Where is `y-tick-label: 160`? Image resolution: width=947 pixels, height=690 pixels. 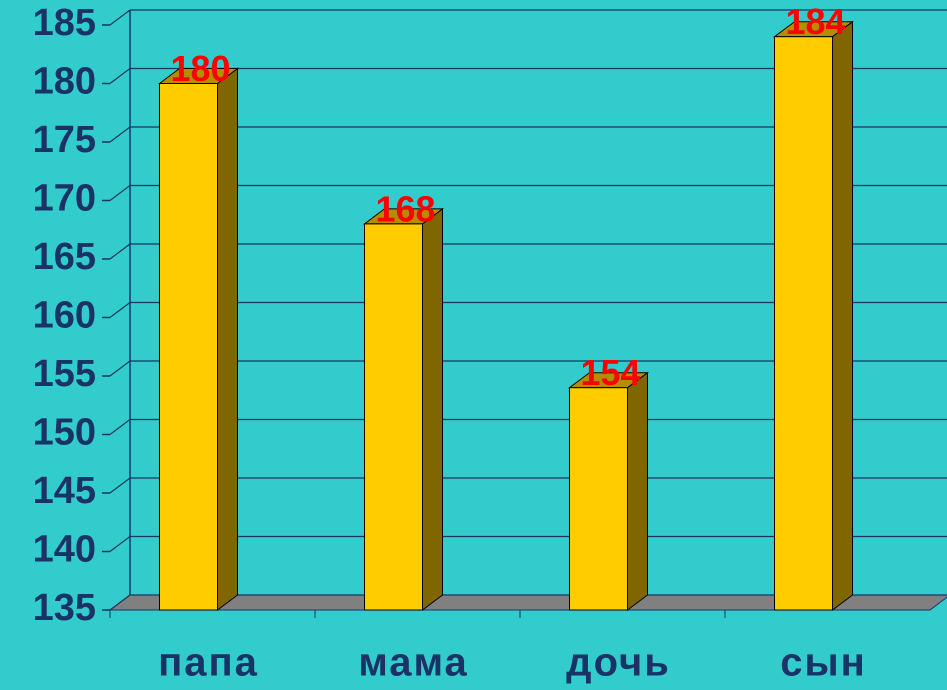
y-tick-label: 160 is located at coordinates (64, 316).